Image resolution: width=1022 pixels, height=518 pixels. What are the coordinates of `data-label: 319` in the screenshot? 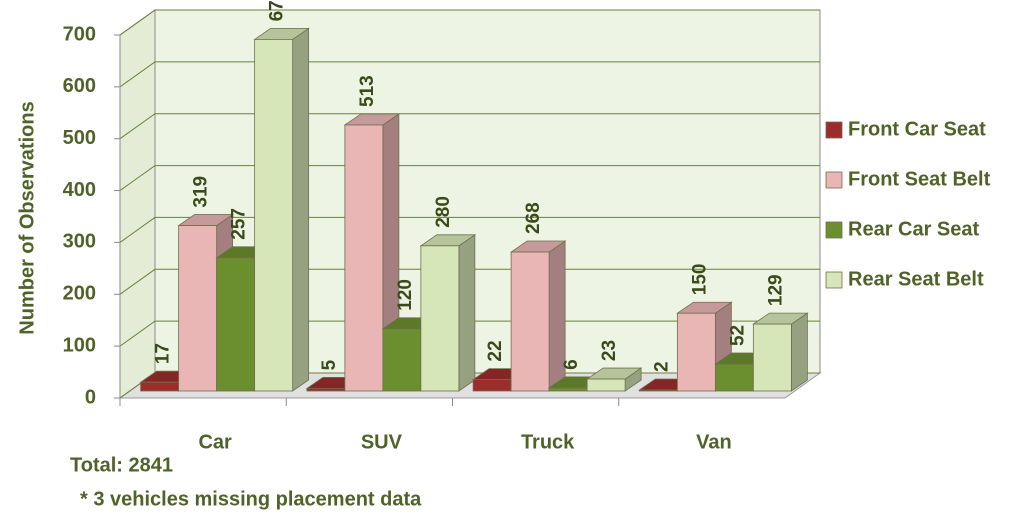 It's located at (201, 192).